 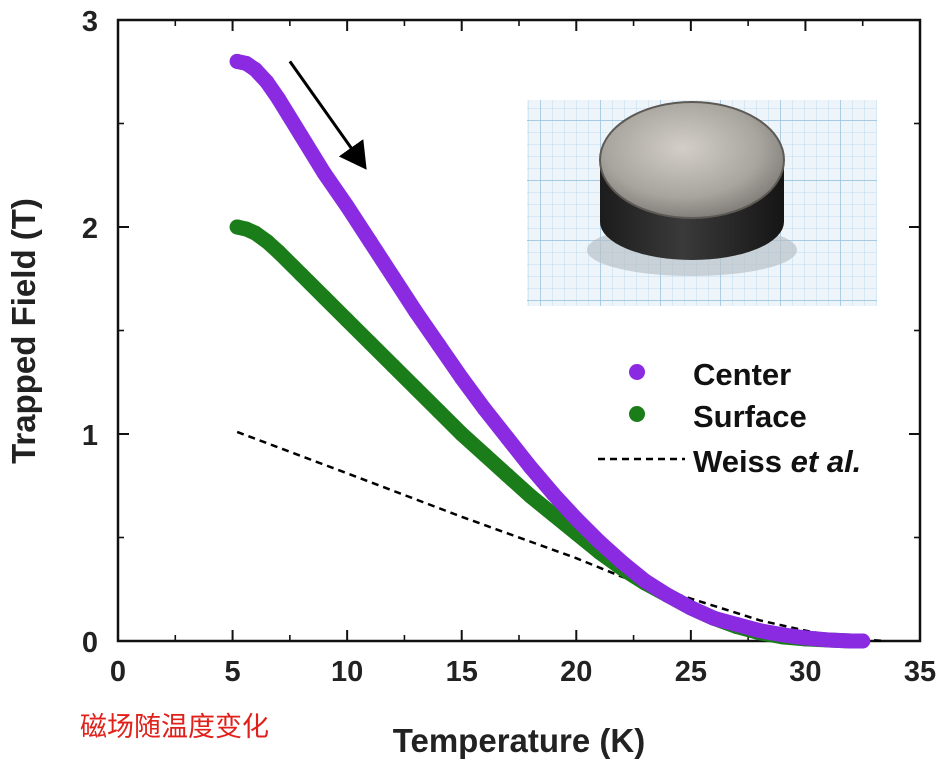 What do you see at coordinates (118, 672) in the screenshot?
I see `x-tick-label: 0` at bounding box center [118, 672].